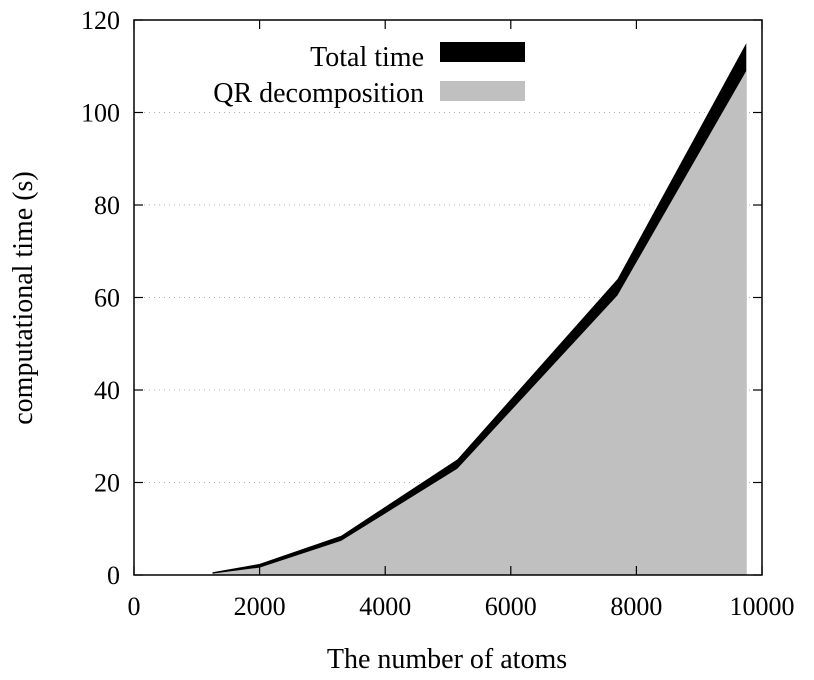 The width and height of the screenshot is (814, 680). I want to click on legend-label-0: Total time, so click(367, 57).